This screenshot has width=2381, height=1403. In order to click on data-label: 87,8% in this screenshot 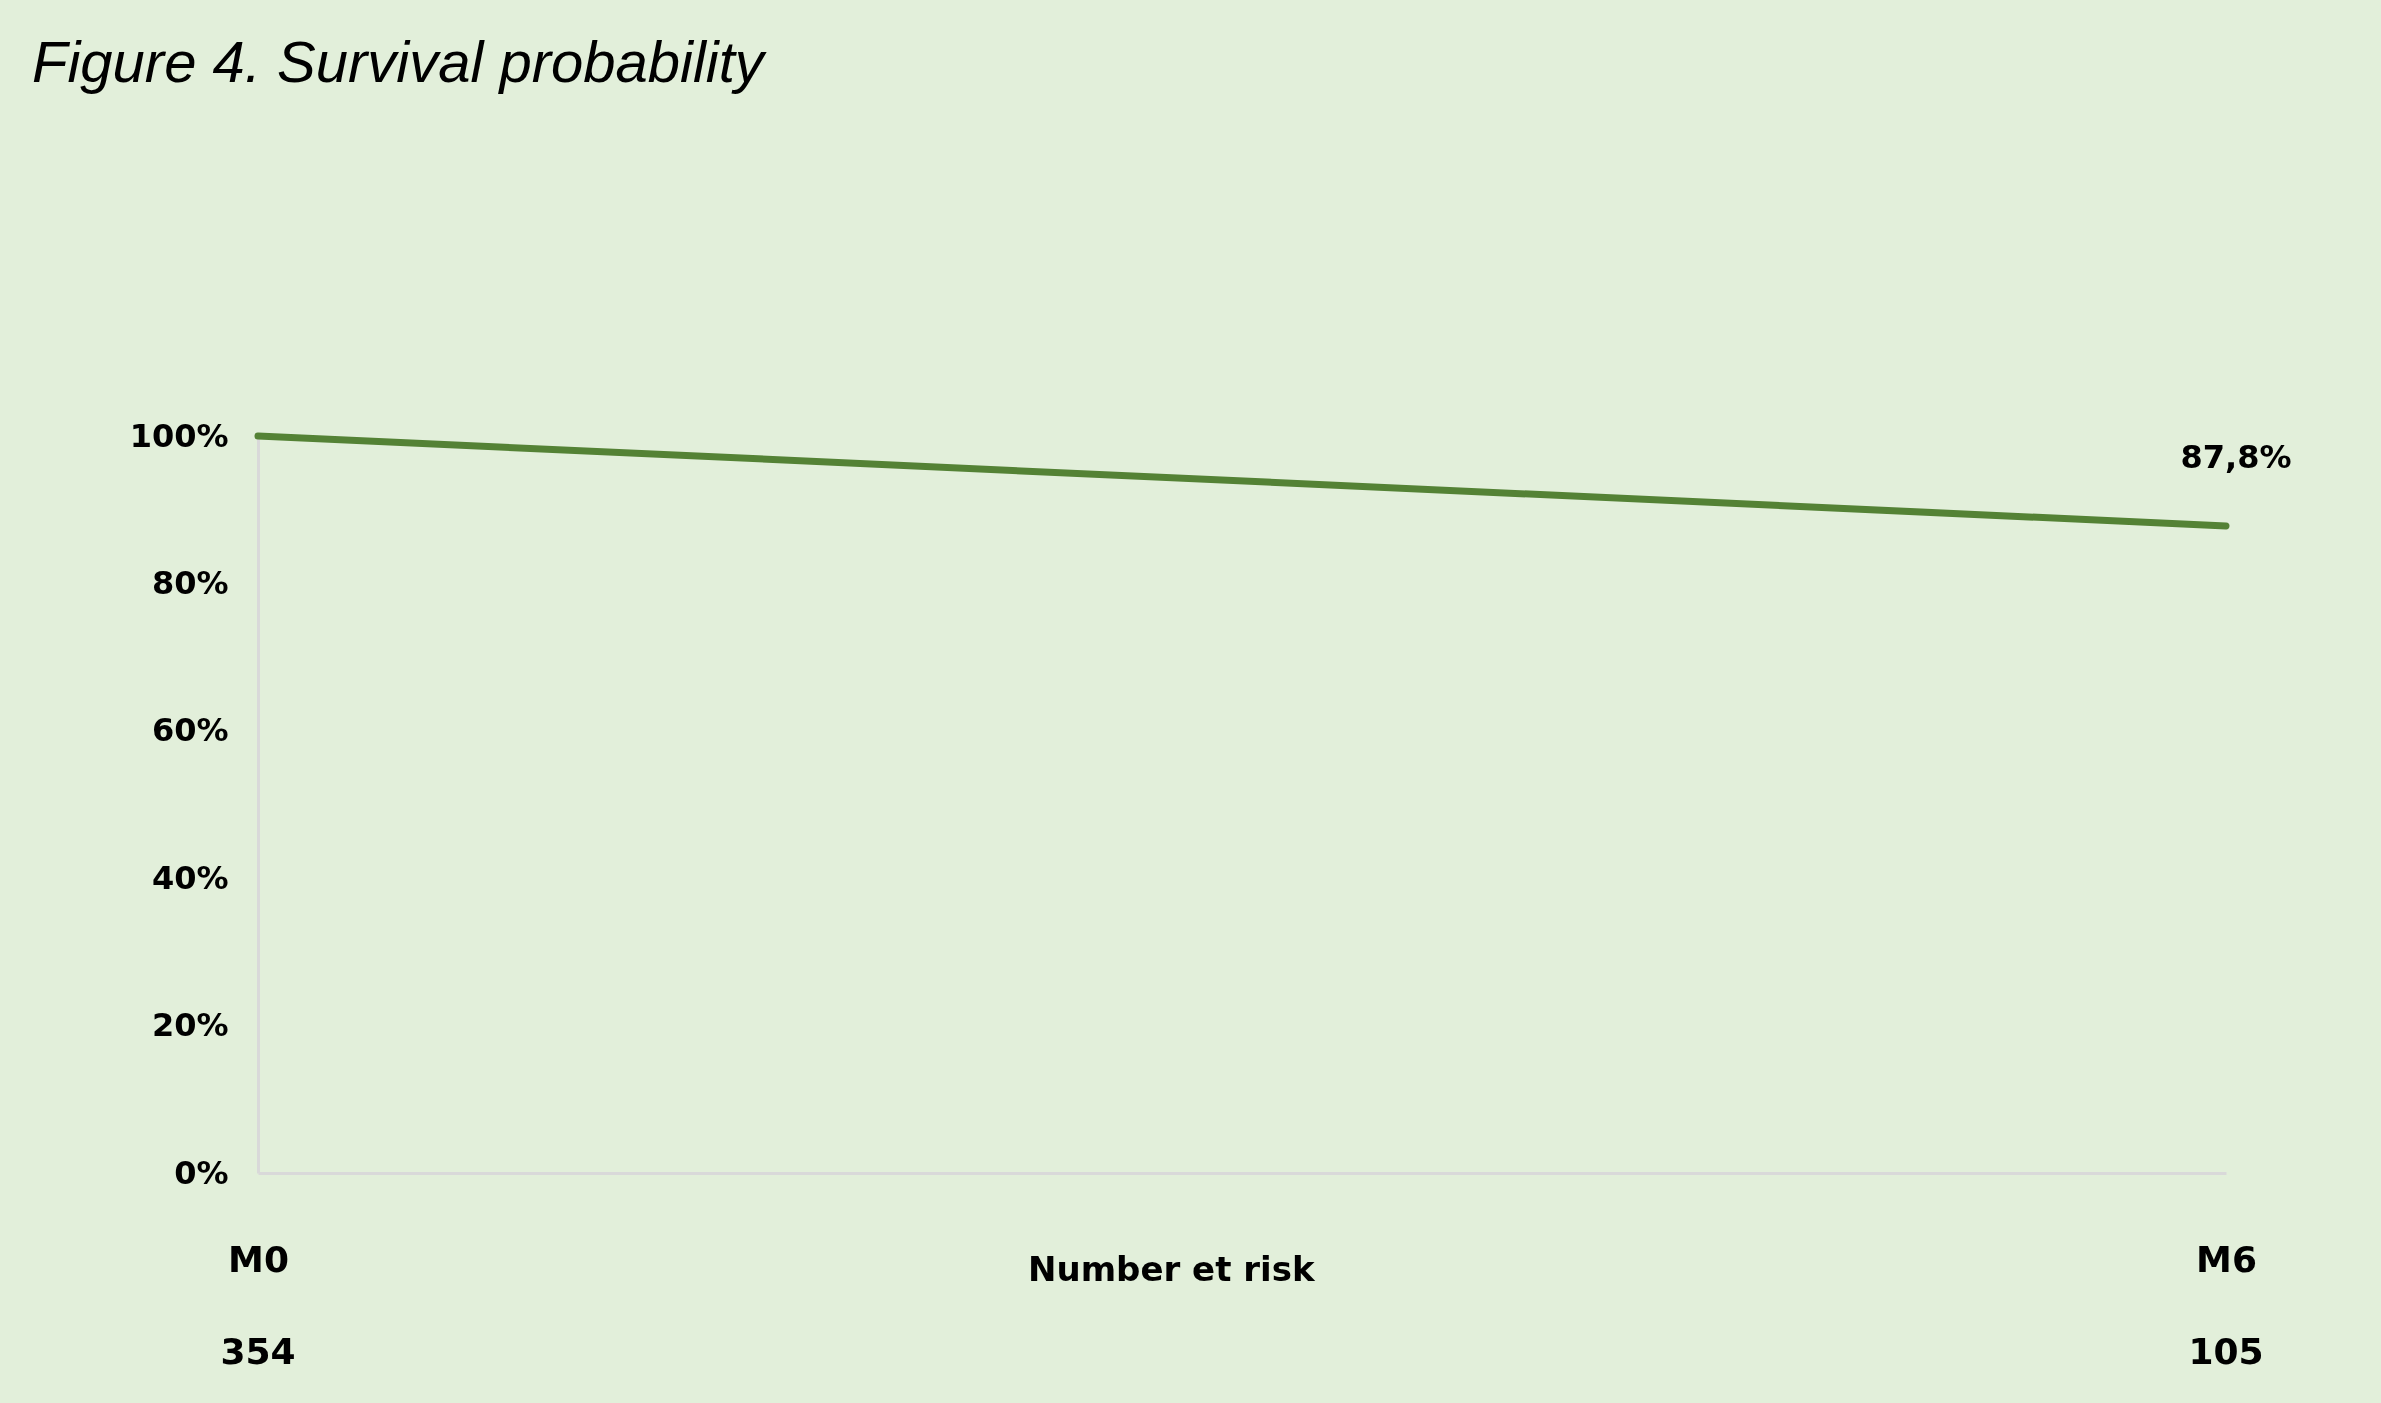, I will do `click(2236, 456)`.